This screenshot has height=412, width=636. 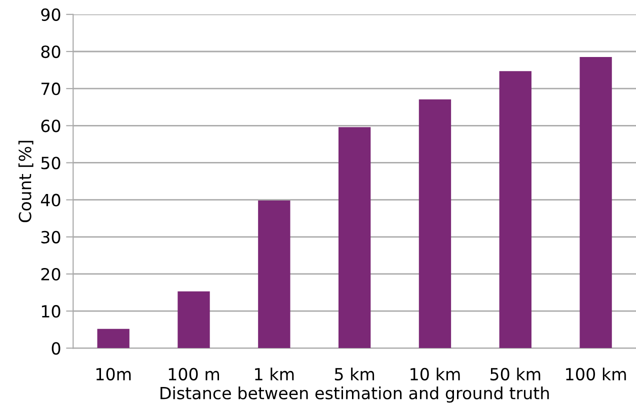 I want to click on y-tick-label: 10, so click(x=51, y=311).